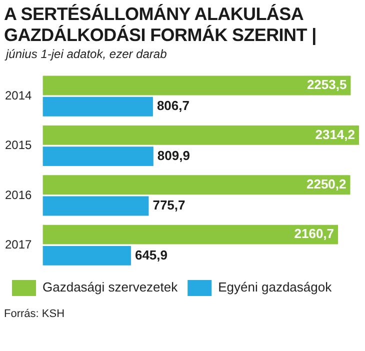  Describe the element at coordinates (161, 25) in the screenshot. I see `chart-title: A SERTÉSÁLLOMÁNY ALAKULÁSA GAZDÁLKODÁSI FORMÁK SZERINT |` at that location.